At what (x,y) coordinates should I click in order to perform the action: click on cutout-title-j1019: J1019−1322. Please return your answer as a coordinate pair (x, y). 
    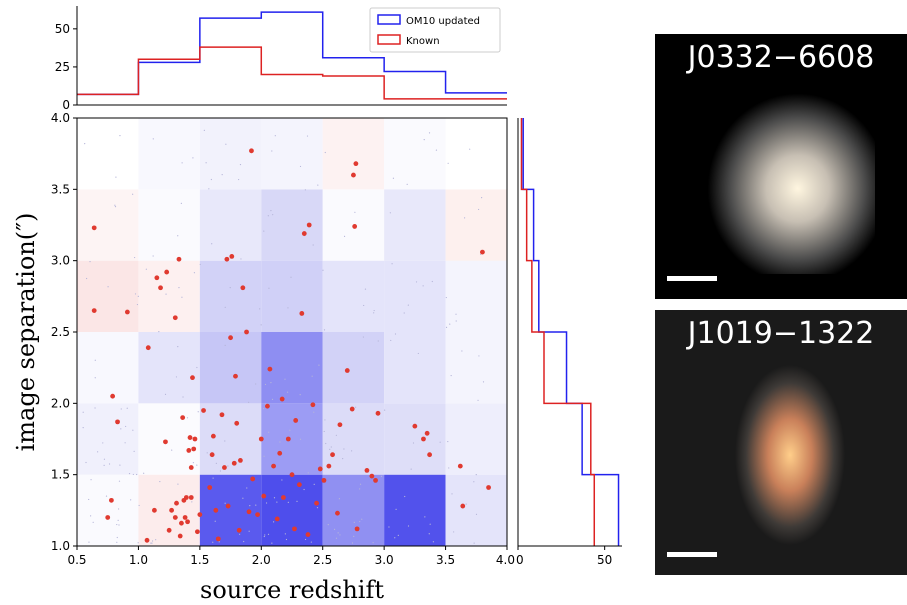
    Looking at the image, I should click on (781, 333).